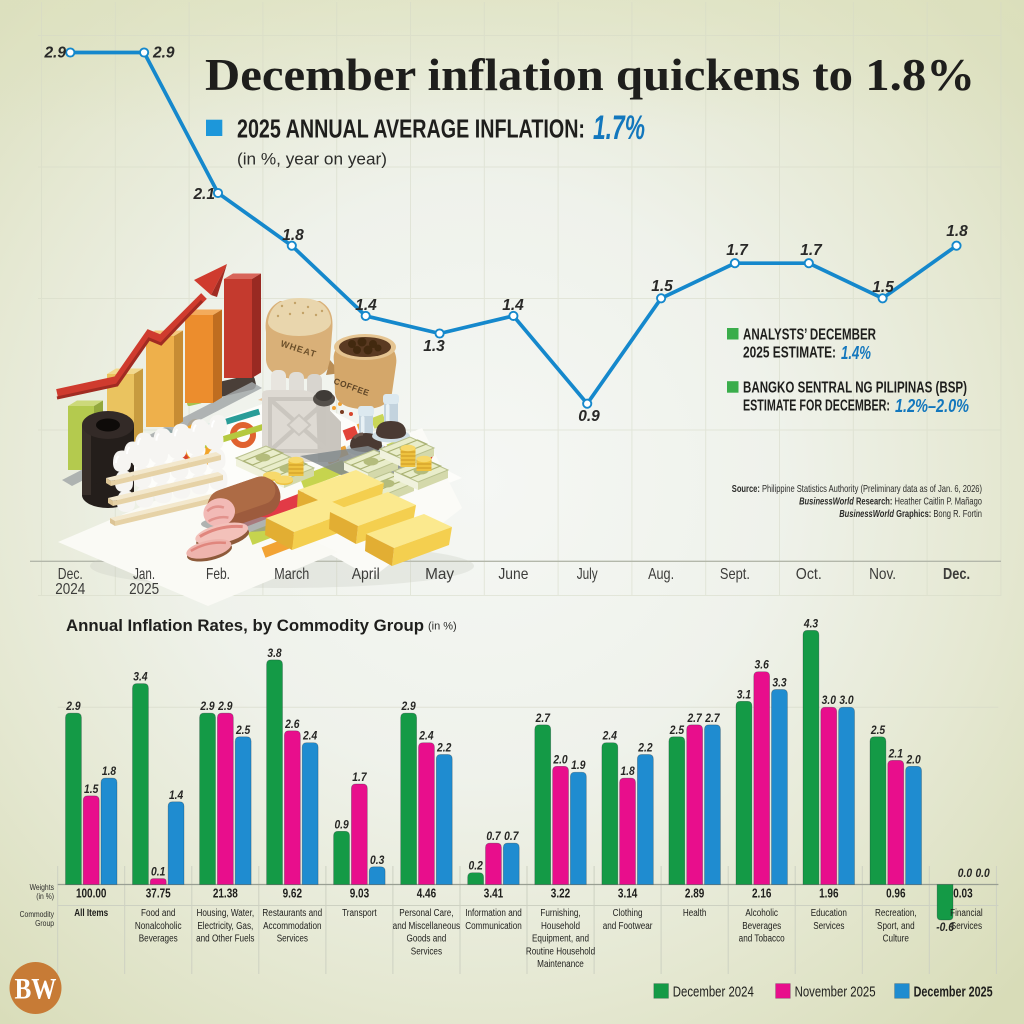 The height and width of the screenshot is (1024, 1024). What do you see at coordinates (225, 925) in the screenshot?
I see `svg-text: Electricity, Gas,` at bounding box center [225, 925].